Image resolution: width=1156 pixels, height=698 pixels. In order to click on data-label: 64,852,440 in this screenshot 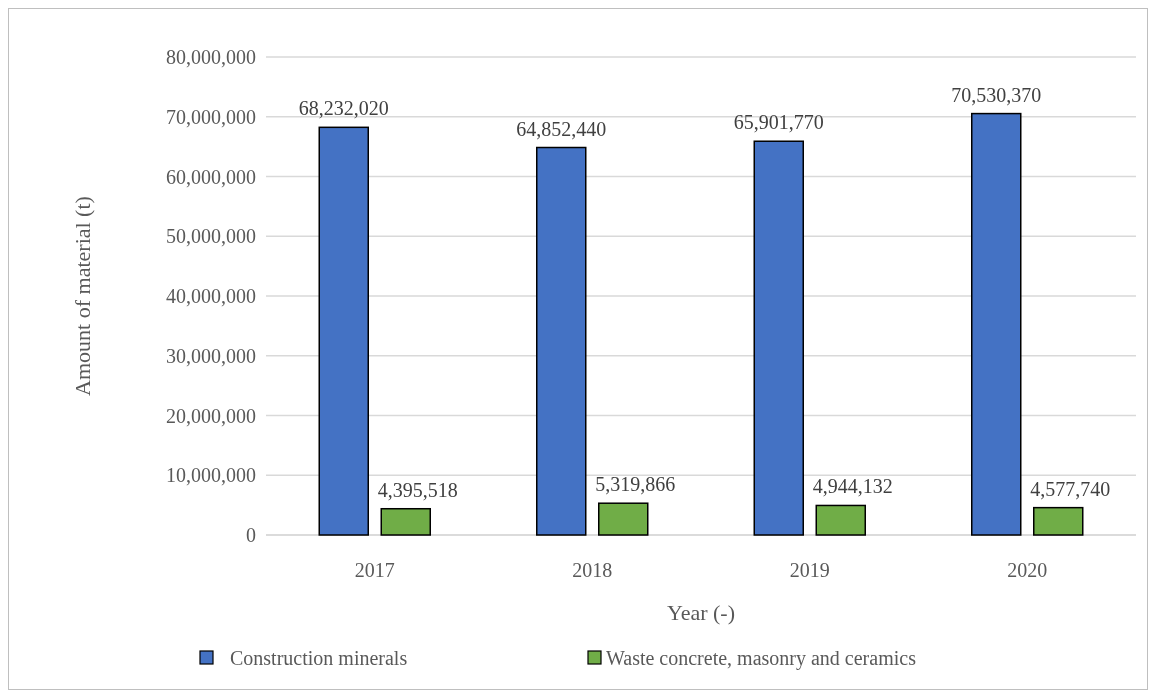, I will do `click(561, 128)`.